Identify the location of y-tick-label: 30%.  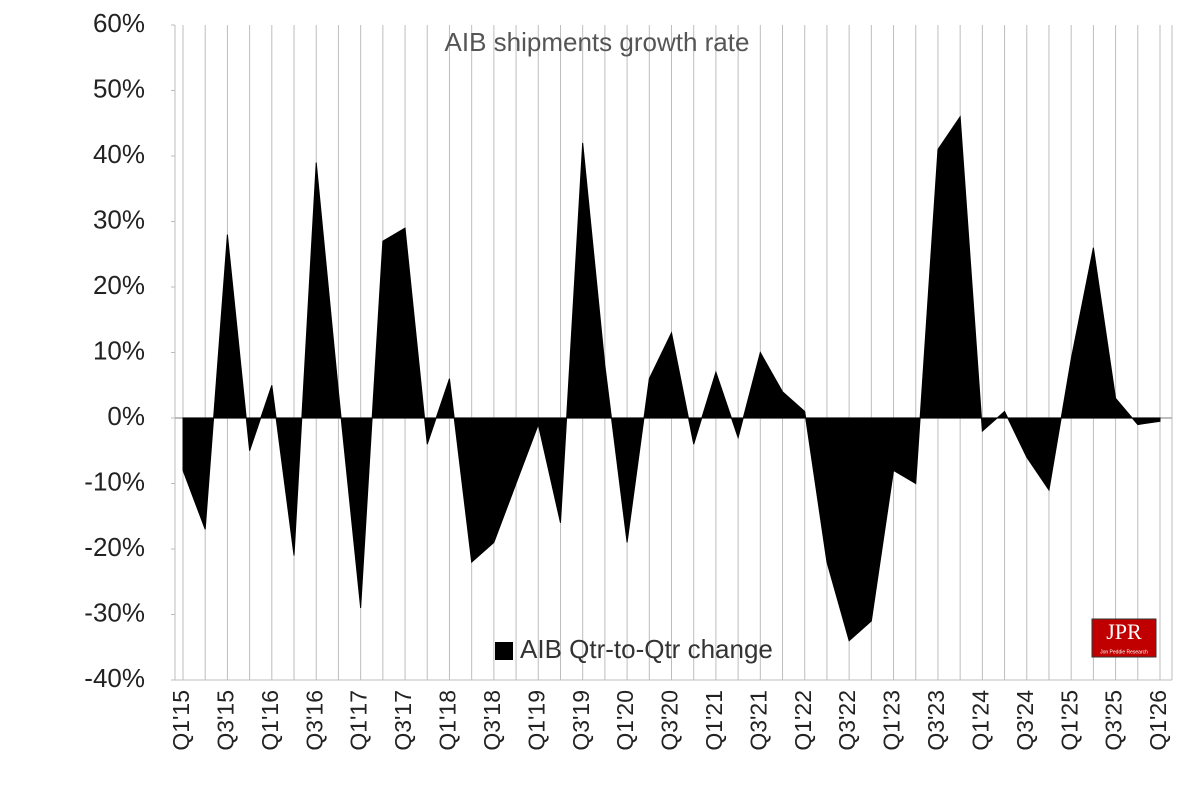
(119, 219).